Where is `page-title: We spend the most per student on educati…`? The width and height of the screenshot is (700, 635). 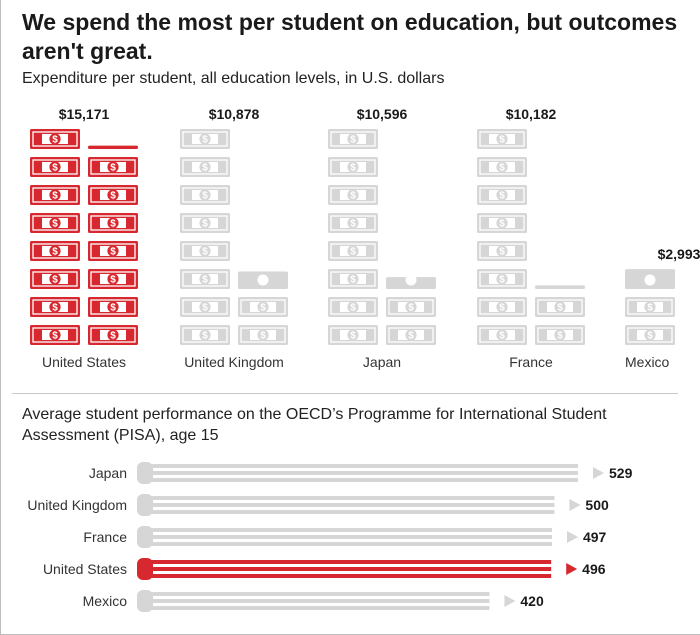
page-title: We spend the most per student on educati… is located at coordinates (350, 36).